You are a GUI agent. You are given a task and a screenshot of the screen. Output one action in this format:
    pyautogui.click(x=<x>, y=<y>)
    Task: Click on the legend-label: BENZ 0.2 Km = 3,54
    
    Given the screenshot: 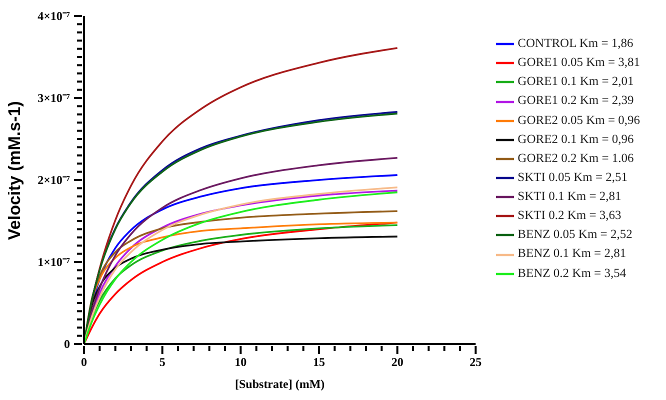 What is the action you would take?
    pyautogui.click(x=572, y=273)
    